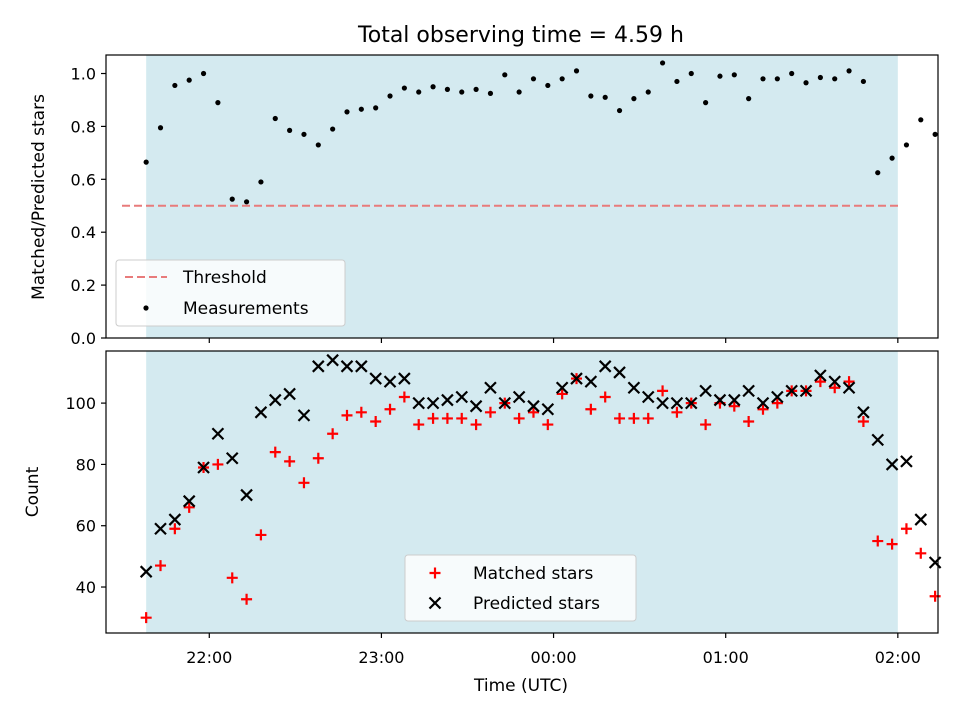  I want to click on legend-measurements-label: Measurements, so click(246, 309).